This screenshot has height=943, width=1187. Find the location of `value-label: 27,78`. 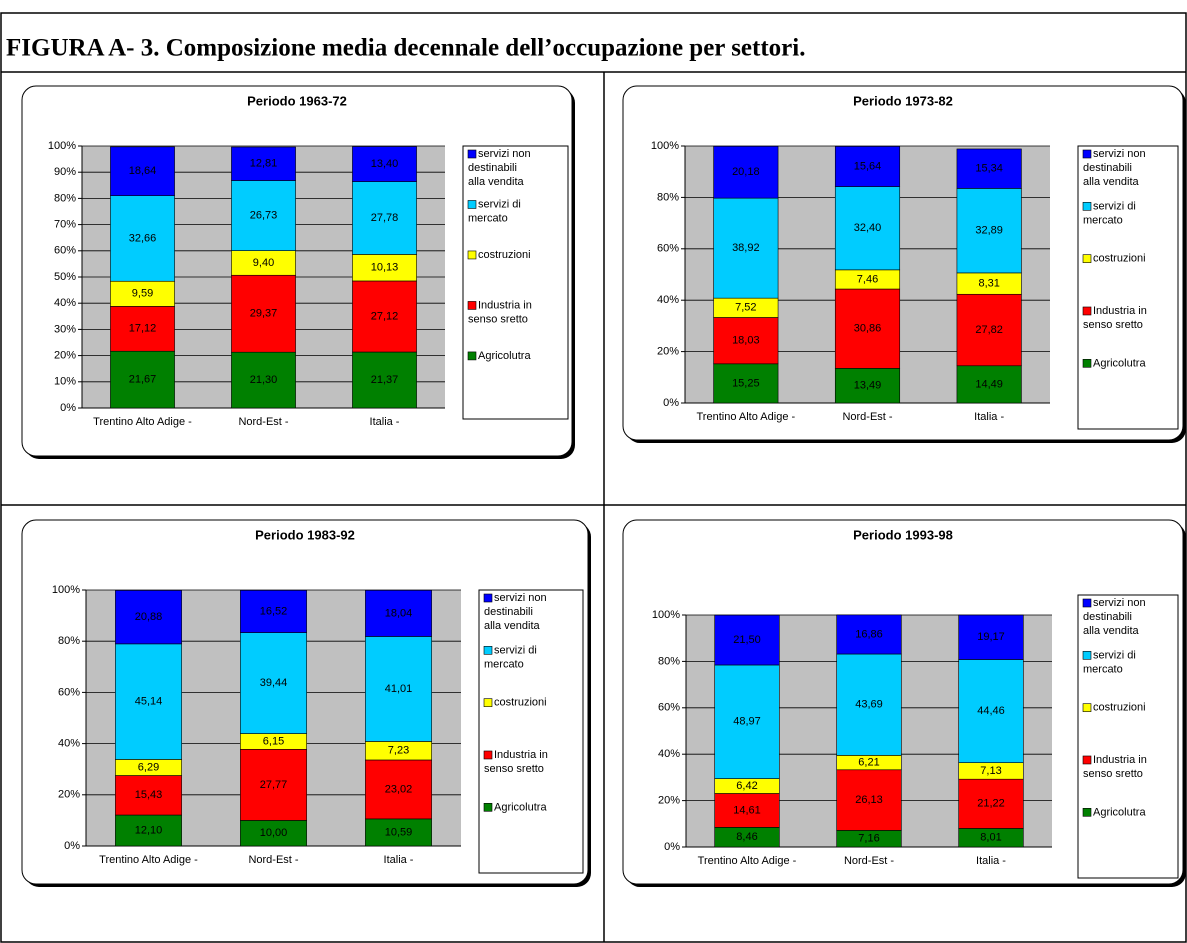

value-label: 27,78 is located at coordinates (385, 218).